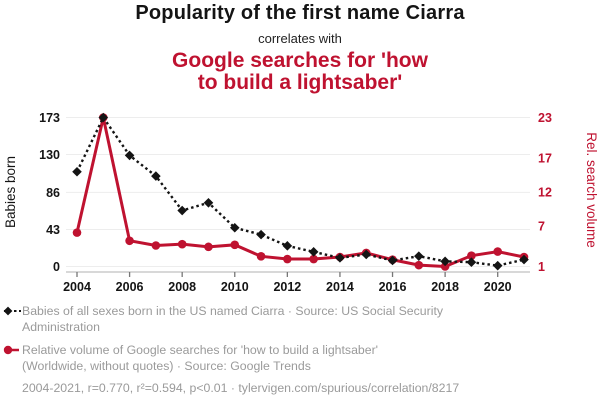  Describe the element at coordinates (541, 267) in the screenshot. I see `right-tick-label: 1` at that location.